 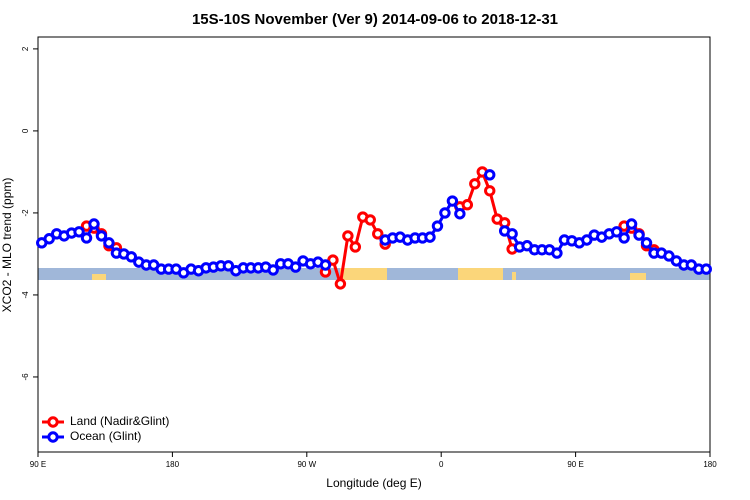 I want to click on y-axis-label: XCO2 - MLO trend (ppm), so click(x=7, y=245).